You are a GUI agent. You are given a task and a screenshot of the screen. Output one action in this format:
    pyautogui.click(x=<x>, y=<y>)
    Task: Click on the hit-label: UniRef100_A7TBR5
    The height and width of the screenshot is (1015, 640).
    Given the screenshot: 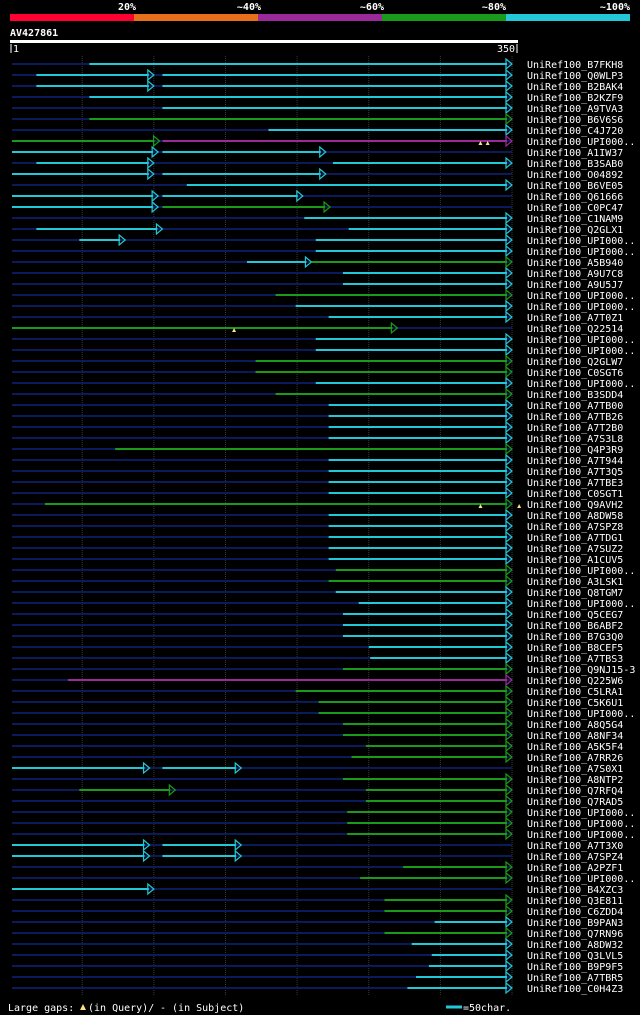 What is the action you would take?
    pyautogui.click(x=575, y=978)
    